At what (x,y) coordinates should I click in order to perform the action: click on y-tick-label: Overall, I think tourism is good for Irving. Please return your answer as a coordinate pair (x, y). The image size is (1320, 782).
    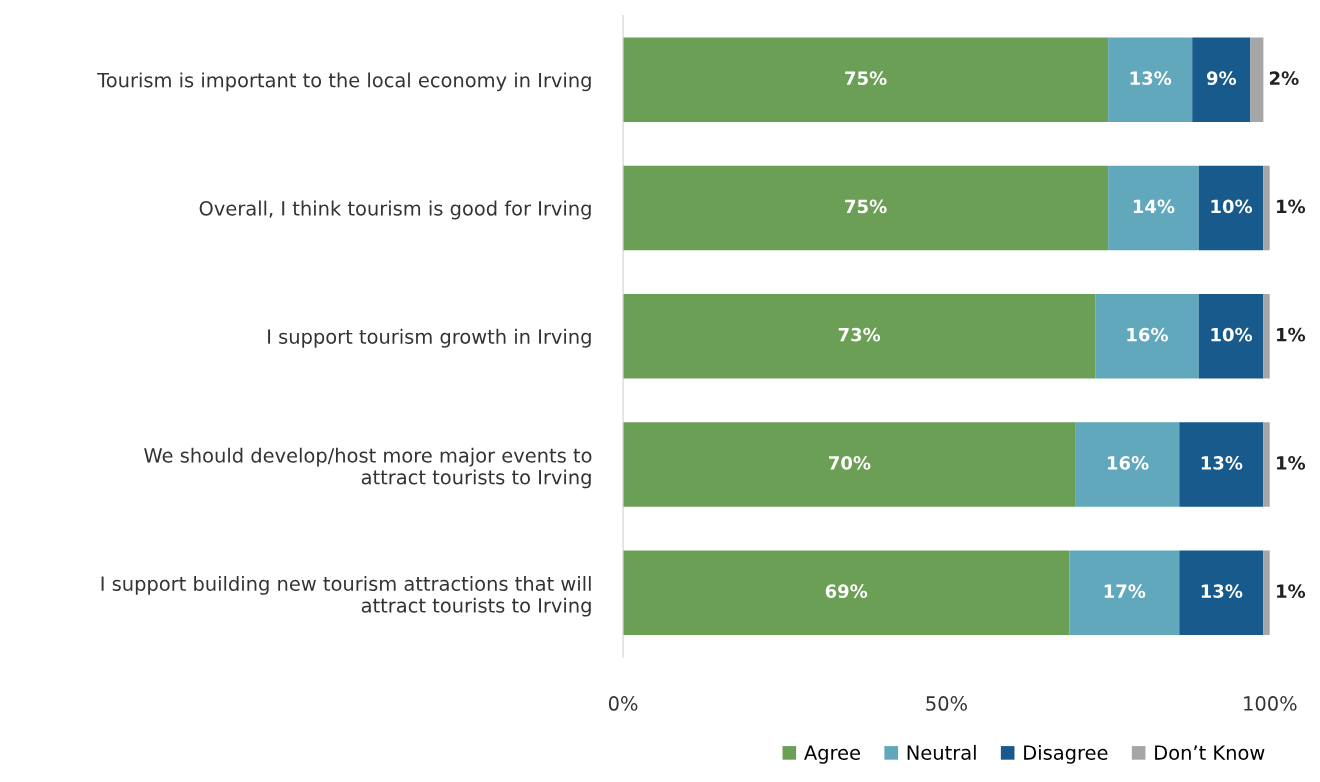
    Looking at the image, I should click on (395, 210).